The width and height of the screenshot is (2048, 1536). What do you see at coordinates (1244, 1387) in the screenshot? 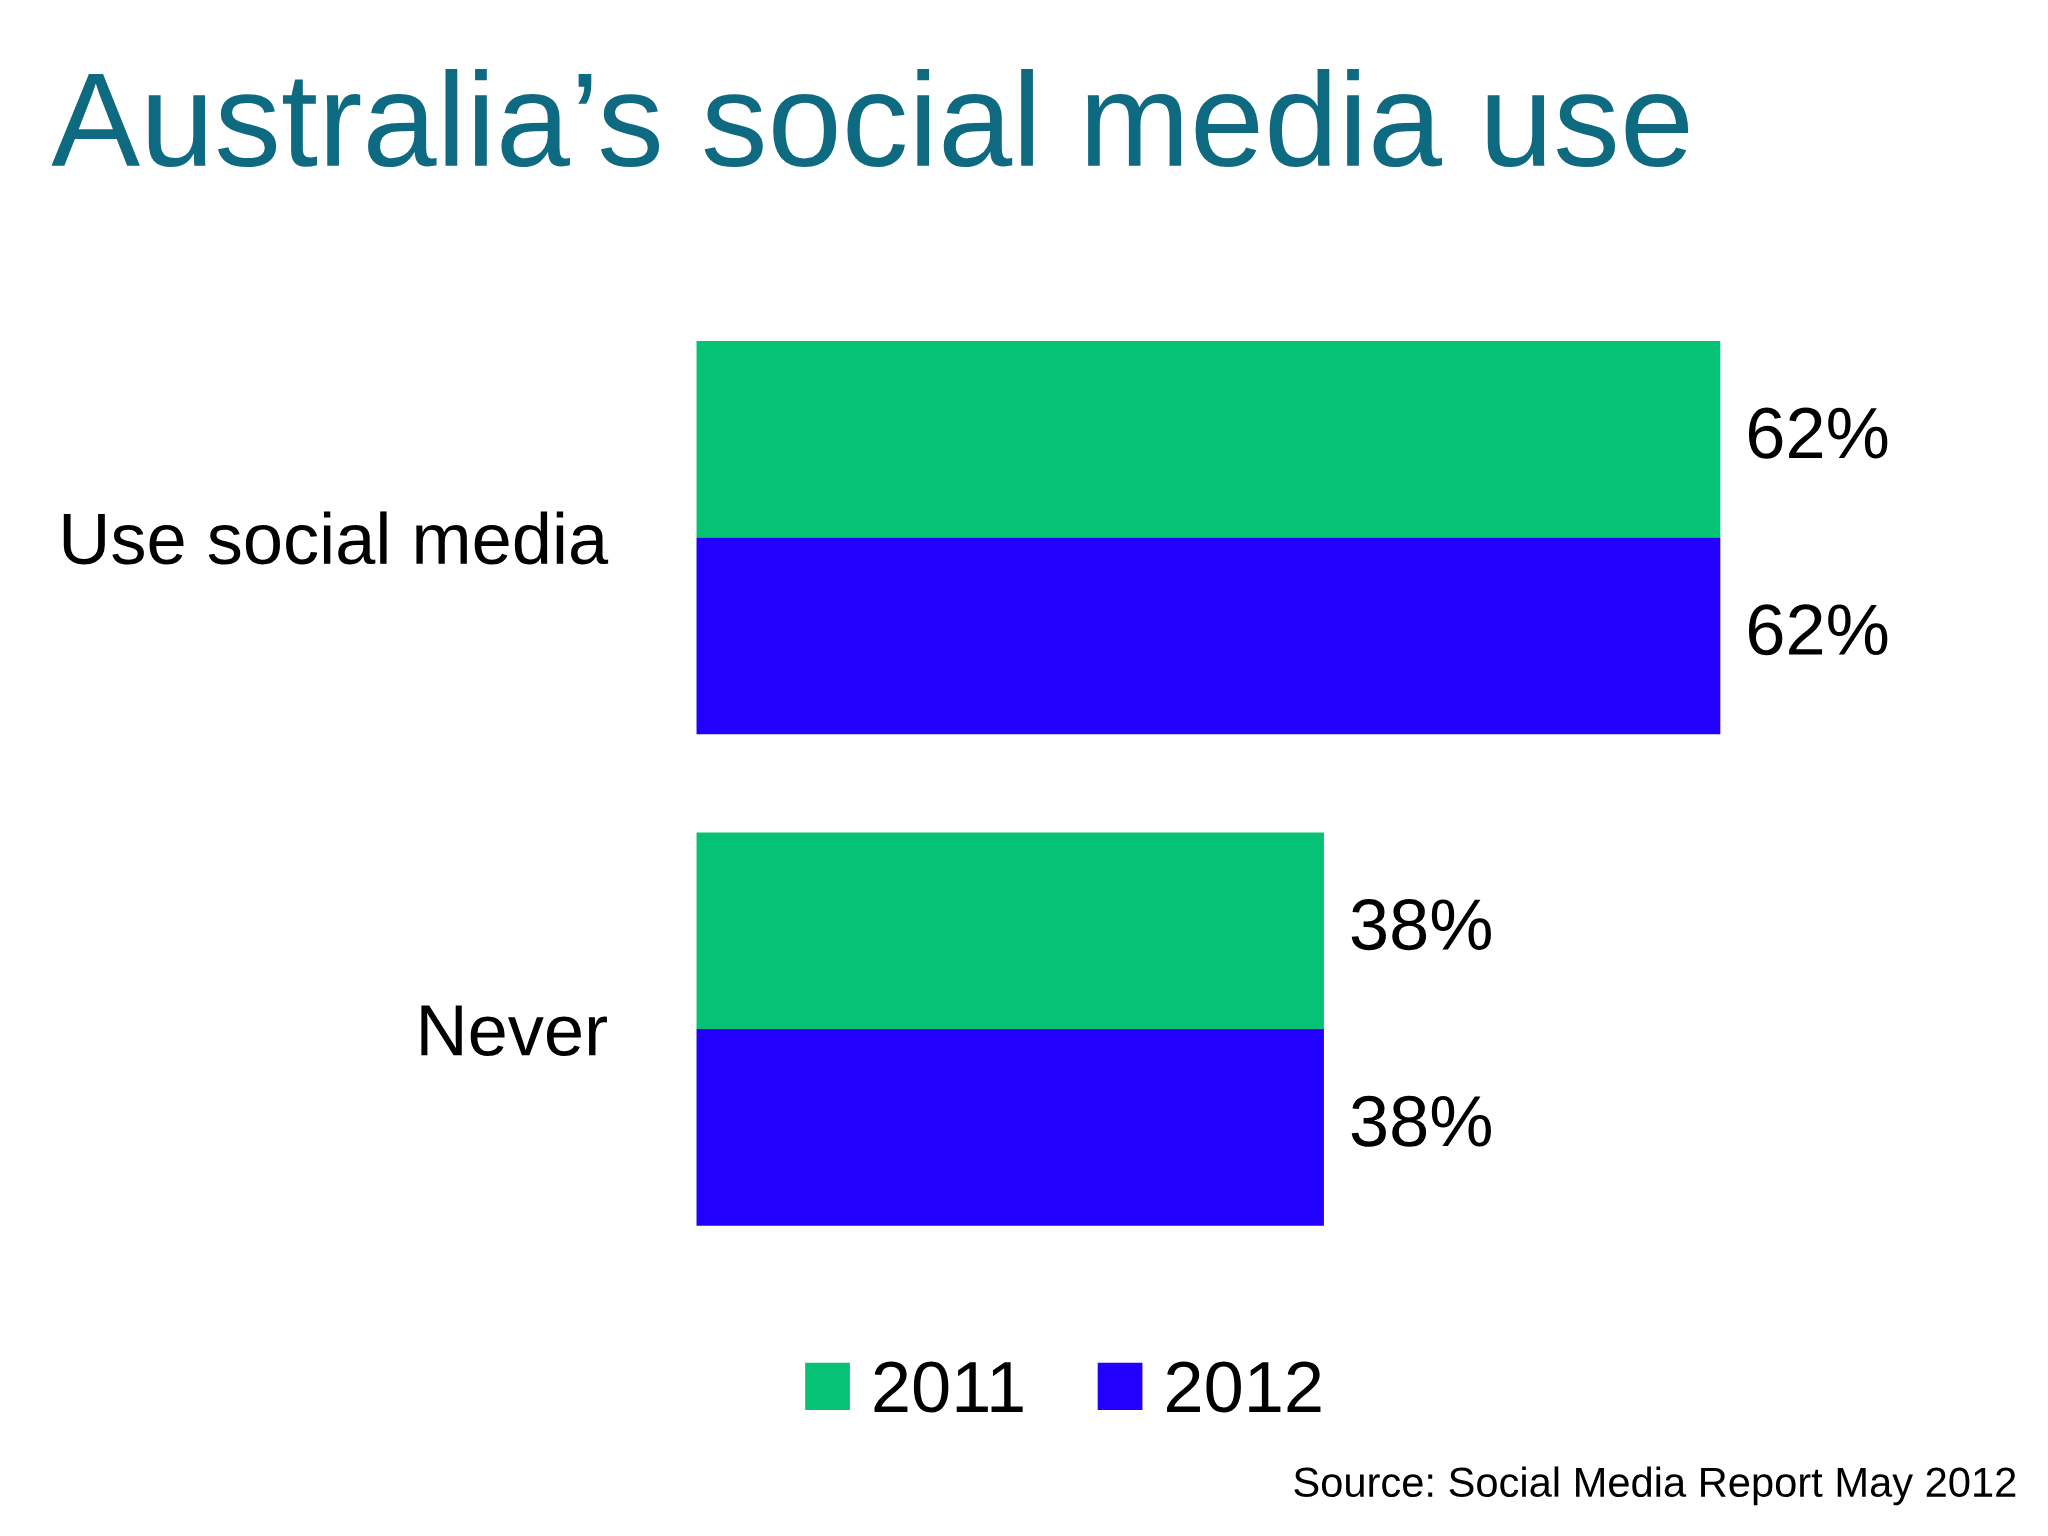
I see `legend-label: 2012` at bounding box center [1244, 1387].